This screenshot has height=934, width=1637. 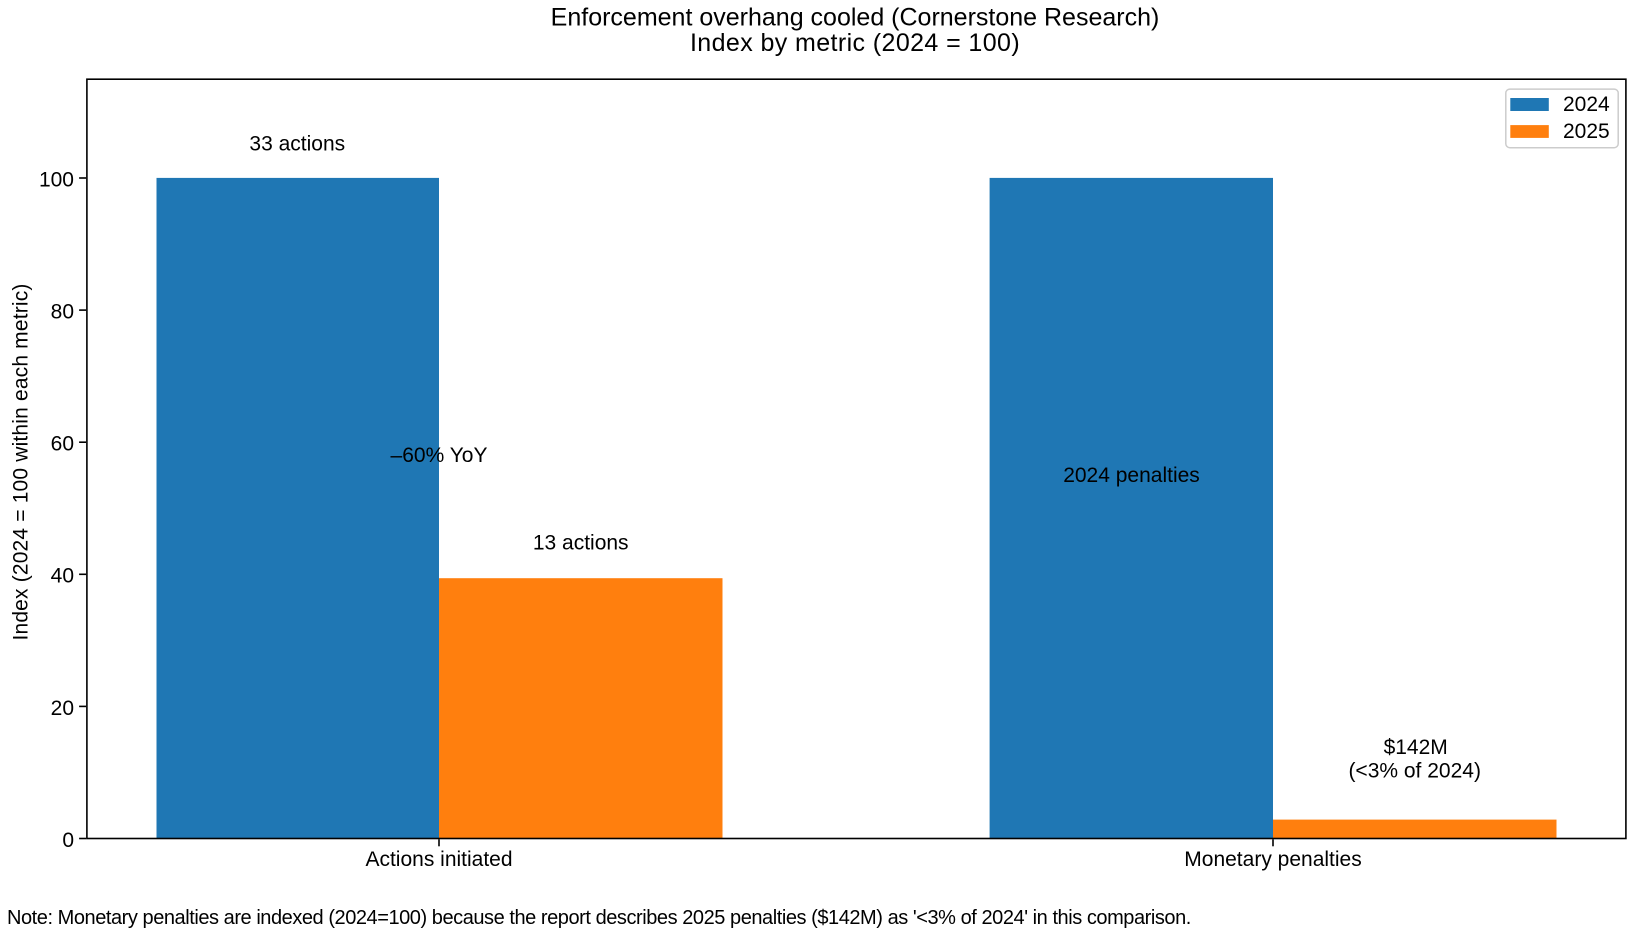 I want to click on svg-text: 40, so click(x=62, y=576).